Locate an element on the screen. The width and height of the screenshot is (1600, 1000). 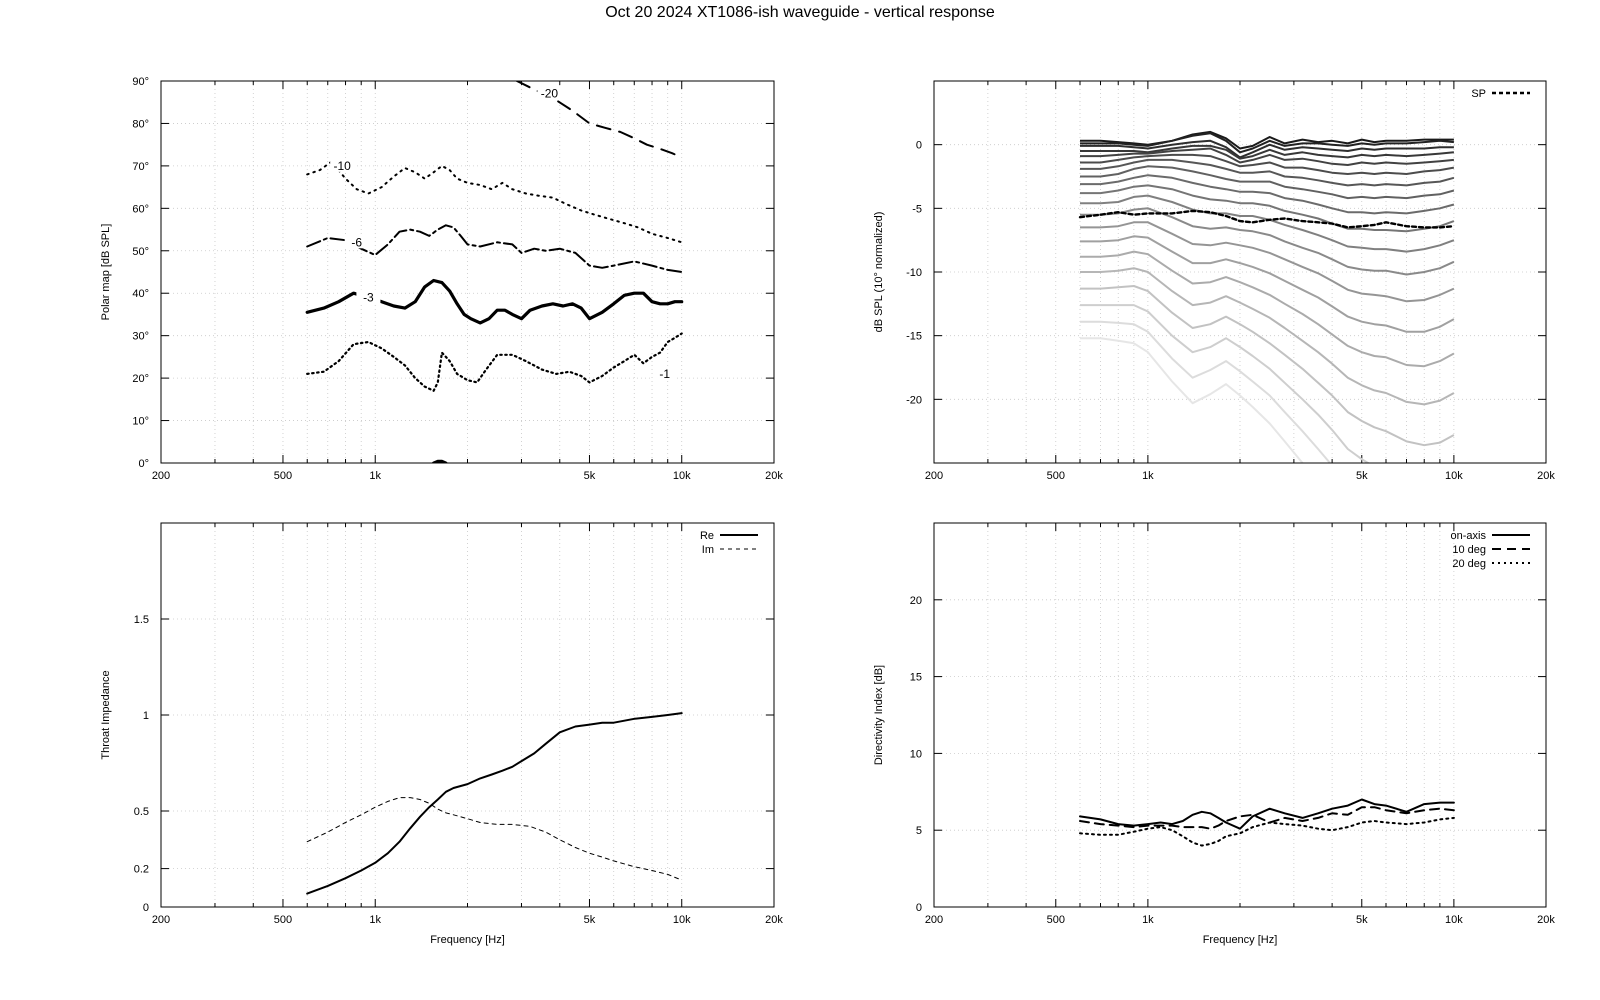
y-tick-label: 1 is located at coordinates (146, 716).